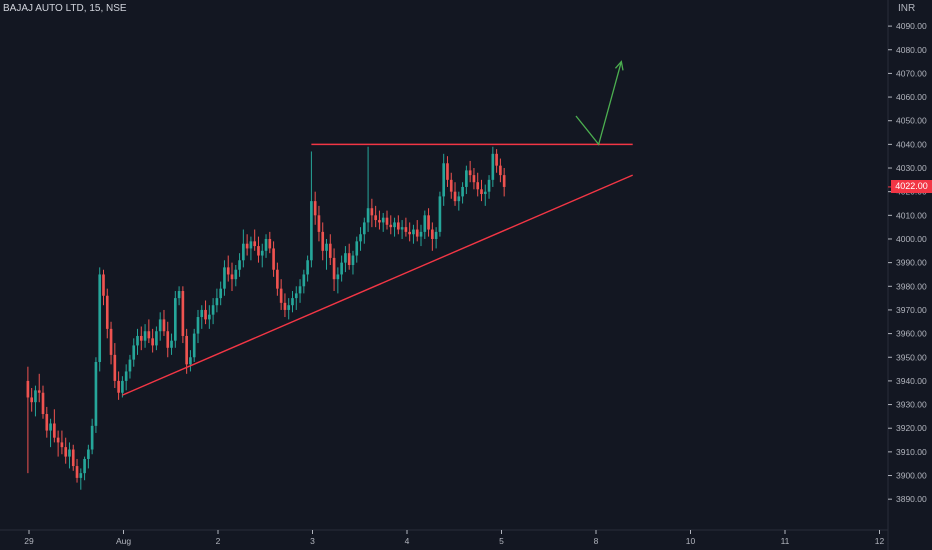 Image resolution: width=932 pixels, height=550 pixels. What do you see at coordinates (911, 286) in the screenshot?
I see `price-tick-label: 3980.00` at bounding box center [911, 286].